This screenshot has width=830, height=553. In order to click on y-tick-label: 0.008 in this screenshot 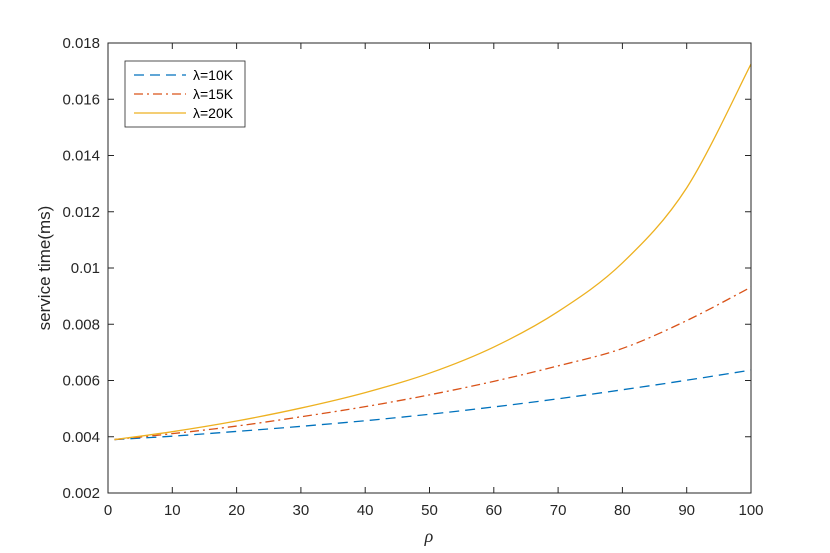, I will do `click(81, 324)`.